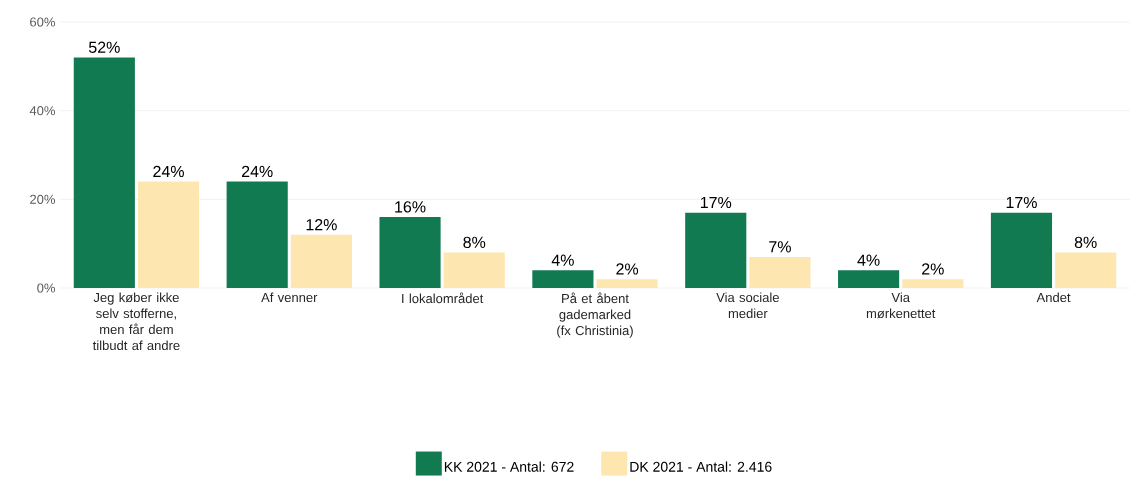 The image size is (1147, 477). Describe the element at coordinates (595, 315) in the screenshot. I see `x-tick-label: På et åbent gademarked (fx Christinia)` at that location.